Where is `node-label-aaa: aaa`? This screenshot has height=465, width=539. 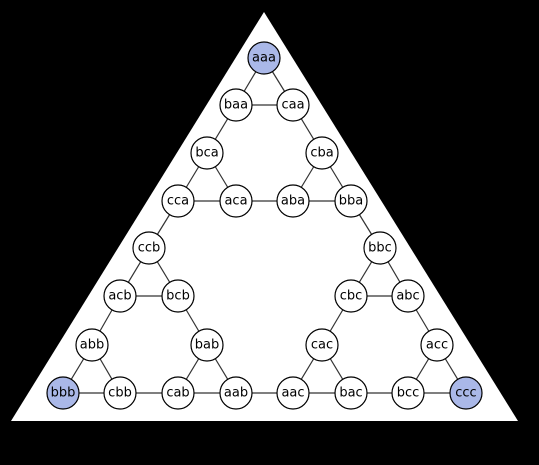 node-label-aaa: aaa is located at coordinates (264, 58).